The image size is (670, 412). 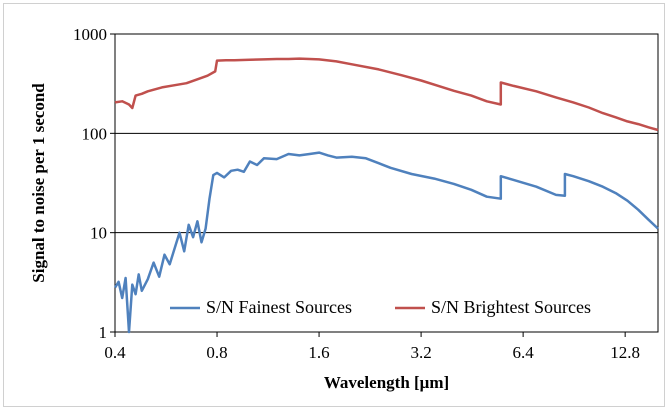 What do you see at coordinates (95, 133) in the screenshot?
I see `y-tick-label: 100` at bounding box center [95, 133].